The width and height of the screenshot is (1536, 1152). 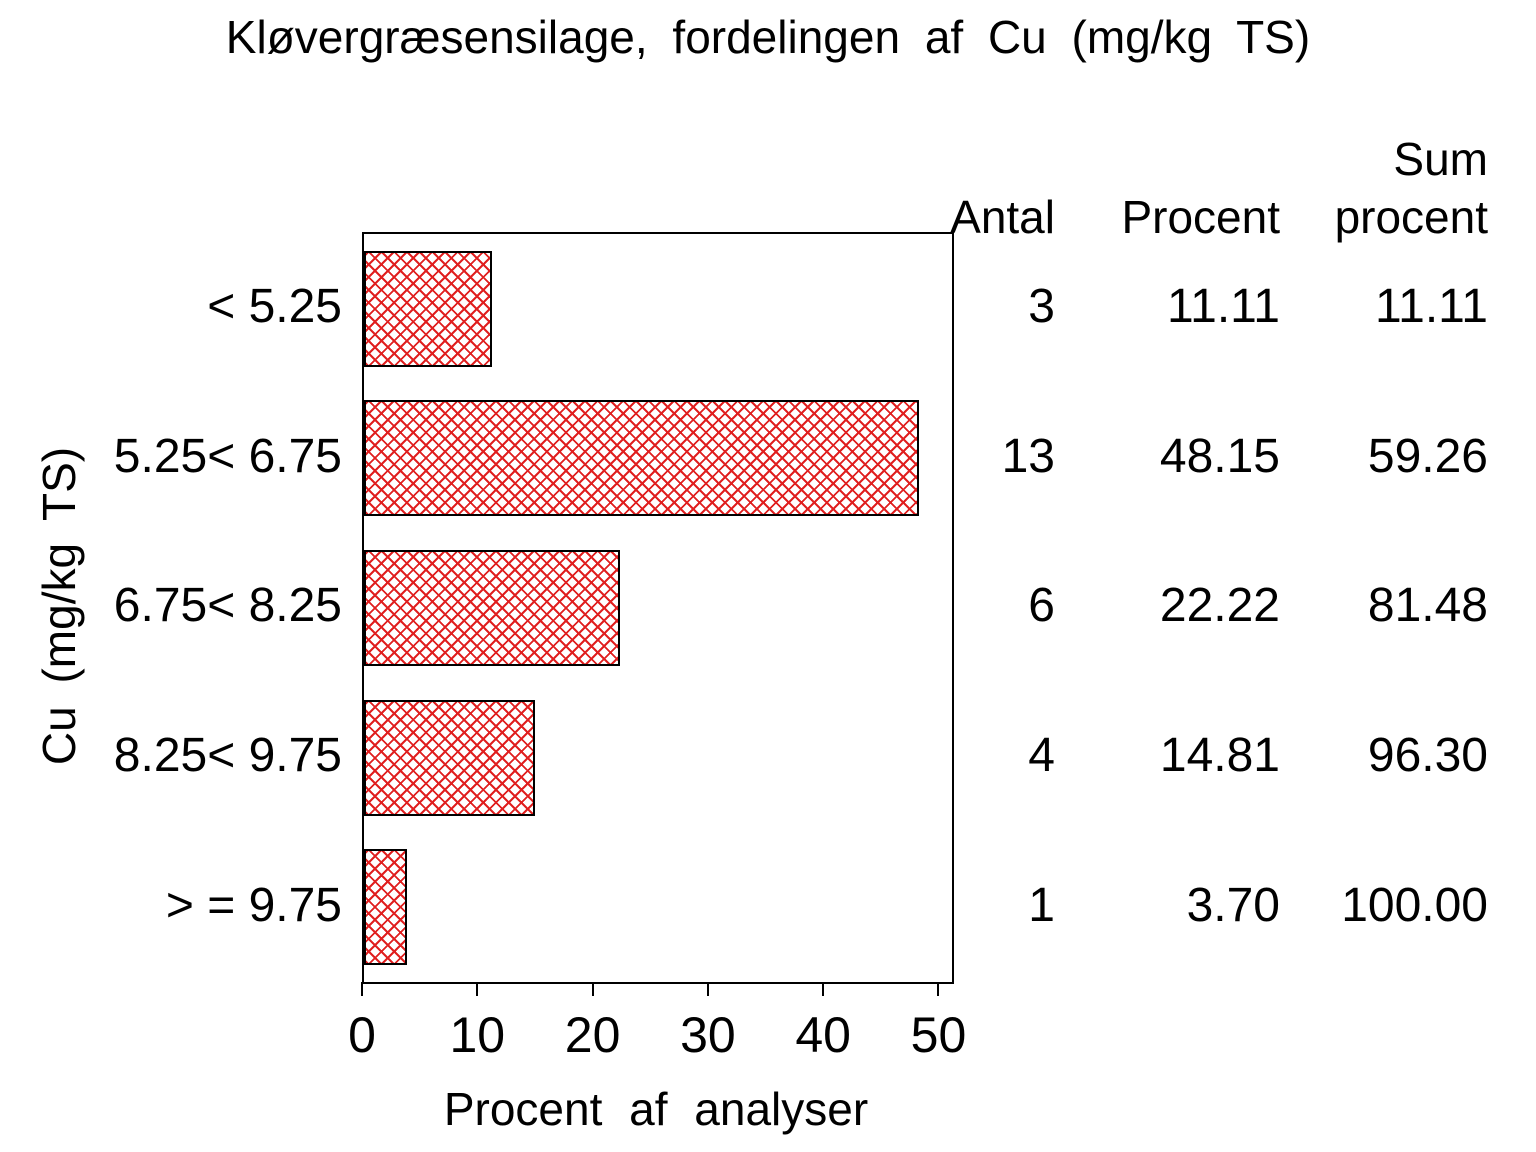 I want to click on bar-5.25< 6.75, so click(x=642, y=458).